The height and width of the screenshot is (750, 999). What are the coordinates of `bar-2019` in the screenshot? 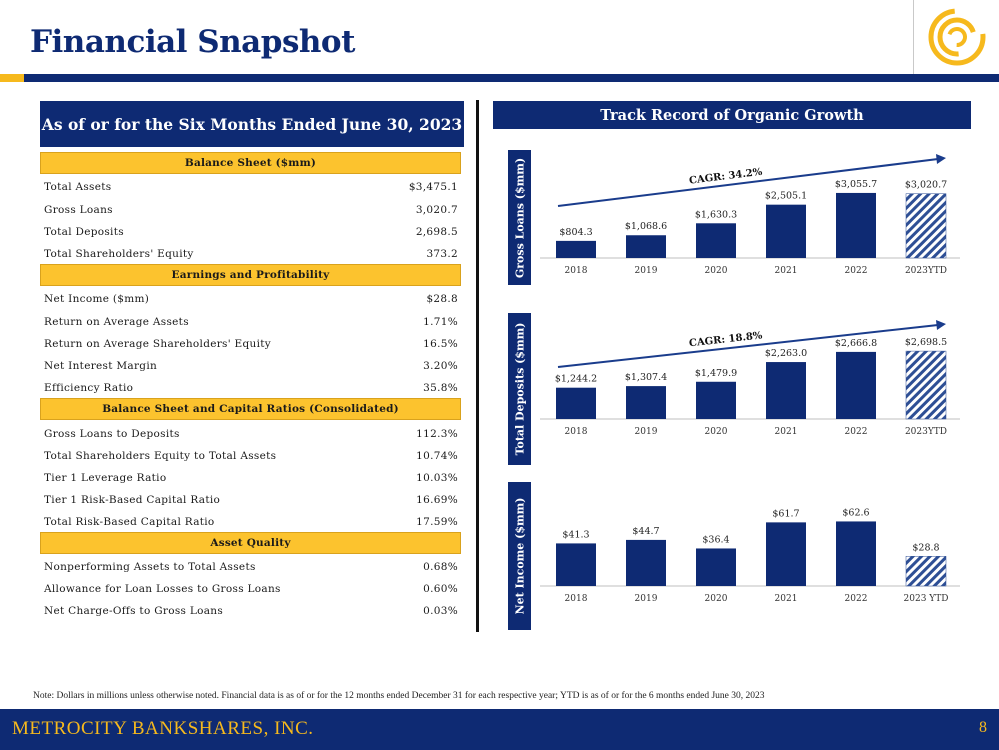 It's located at (646, 246).